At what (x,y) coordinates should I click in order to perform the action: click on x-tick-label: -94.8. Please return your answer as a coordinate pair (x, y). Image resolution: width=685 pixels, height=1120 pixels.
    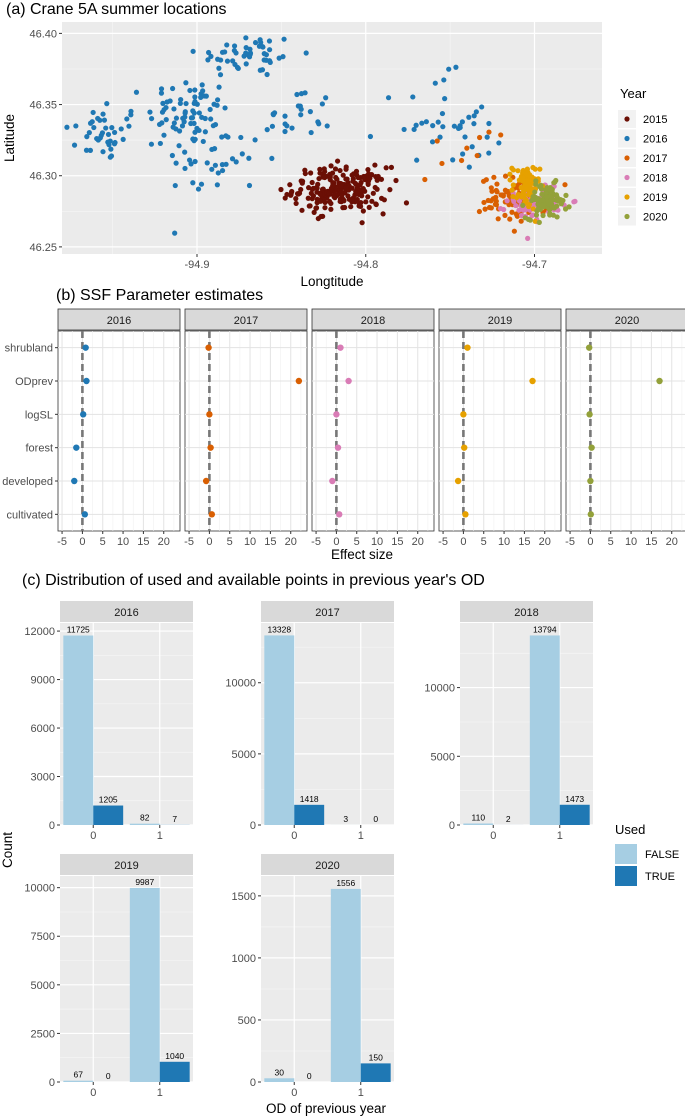
    Looking at the image, I should click on (365, 265).